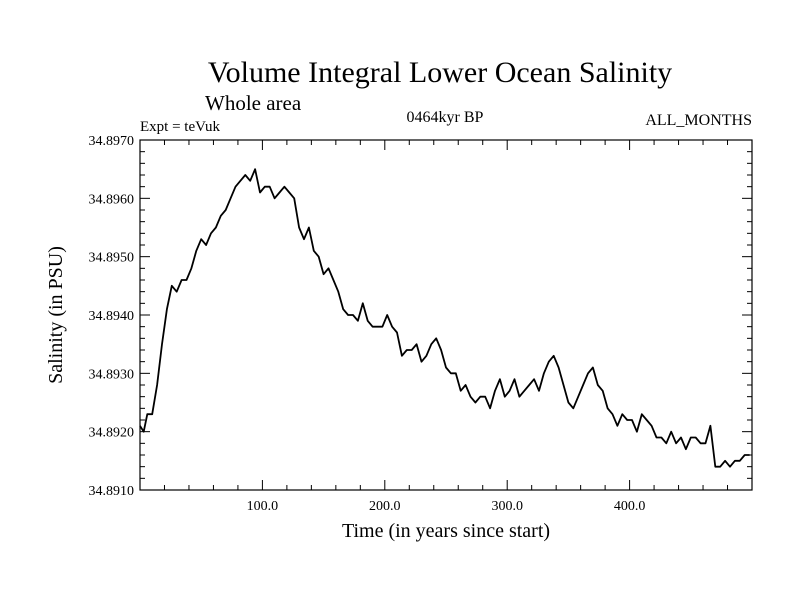 The image size is (800, 600). What do you see at coordinates (112, 316) in the screenshot?
I see `y-tick-label: 34.8940` at bounding box center [112, 316].